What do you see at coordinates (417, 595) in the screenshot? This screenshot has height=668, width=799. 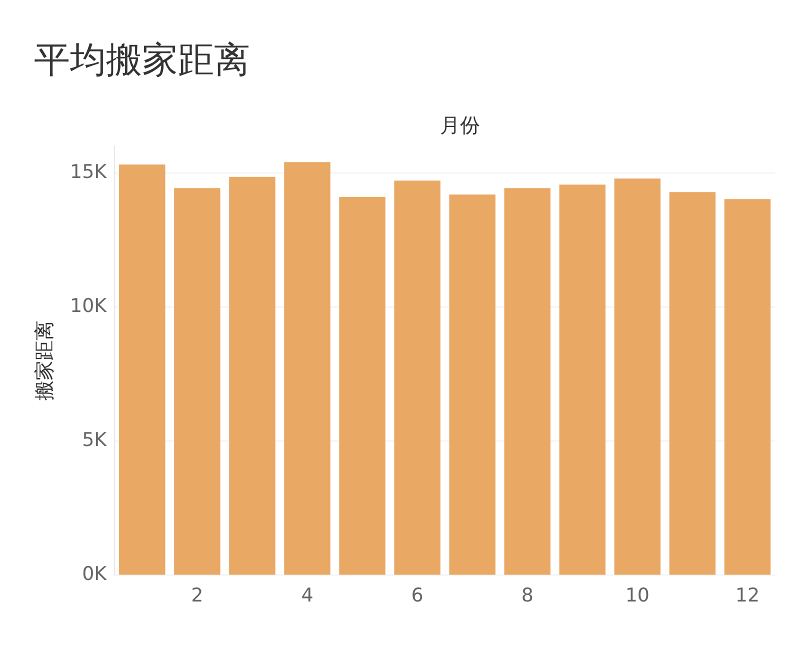 I see `x-tick-label: 6` at bounding box center [417, 595].